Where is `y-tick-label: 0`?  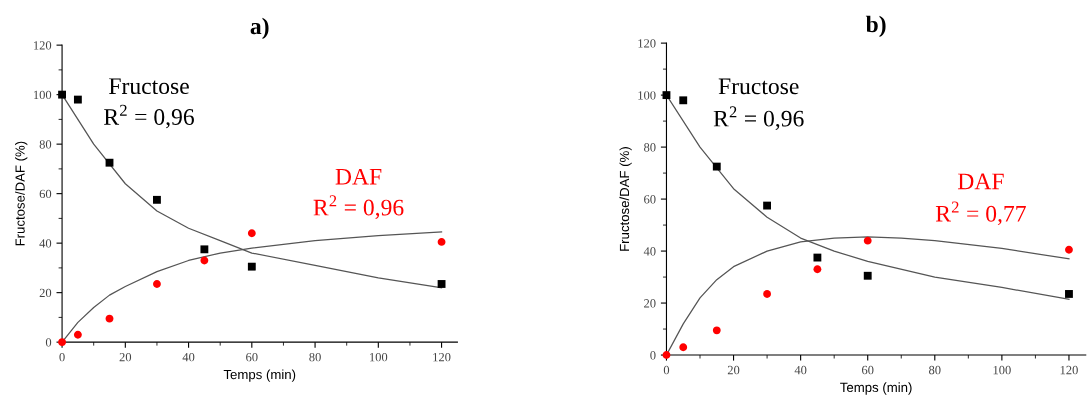 y-tick-label: 0 is located at coordinates (48, 342).